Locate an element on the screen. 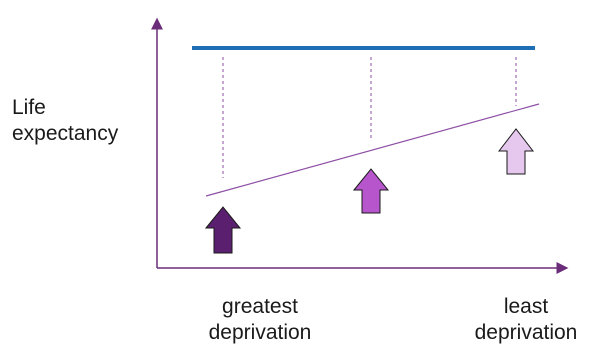 Image resolution: width=589 pixels, height=349 pixels. x-axis-label-left-line2: deprivation is located at coordinates (260, 332).